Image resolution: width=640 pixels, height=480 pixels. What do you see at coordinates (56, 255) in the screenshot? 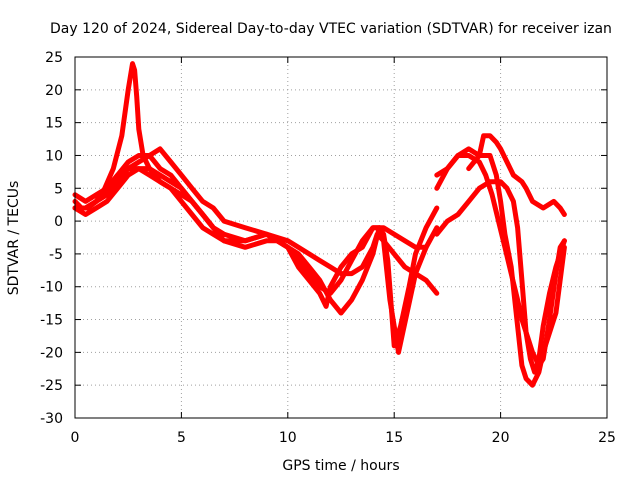
I see `y-tick-label: -5` at bounding box center [56, 255].